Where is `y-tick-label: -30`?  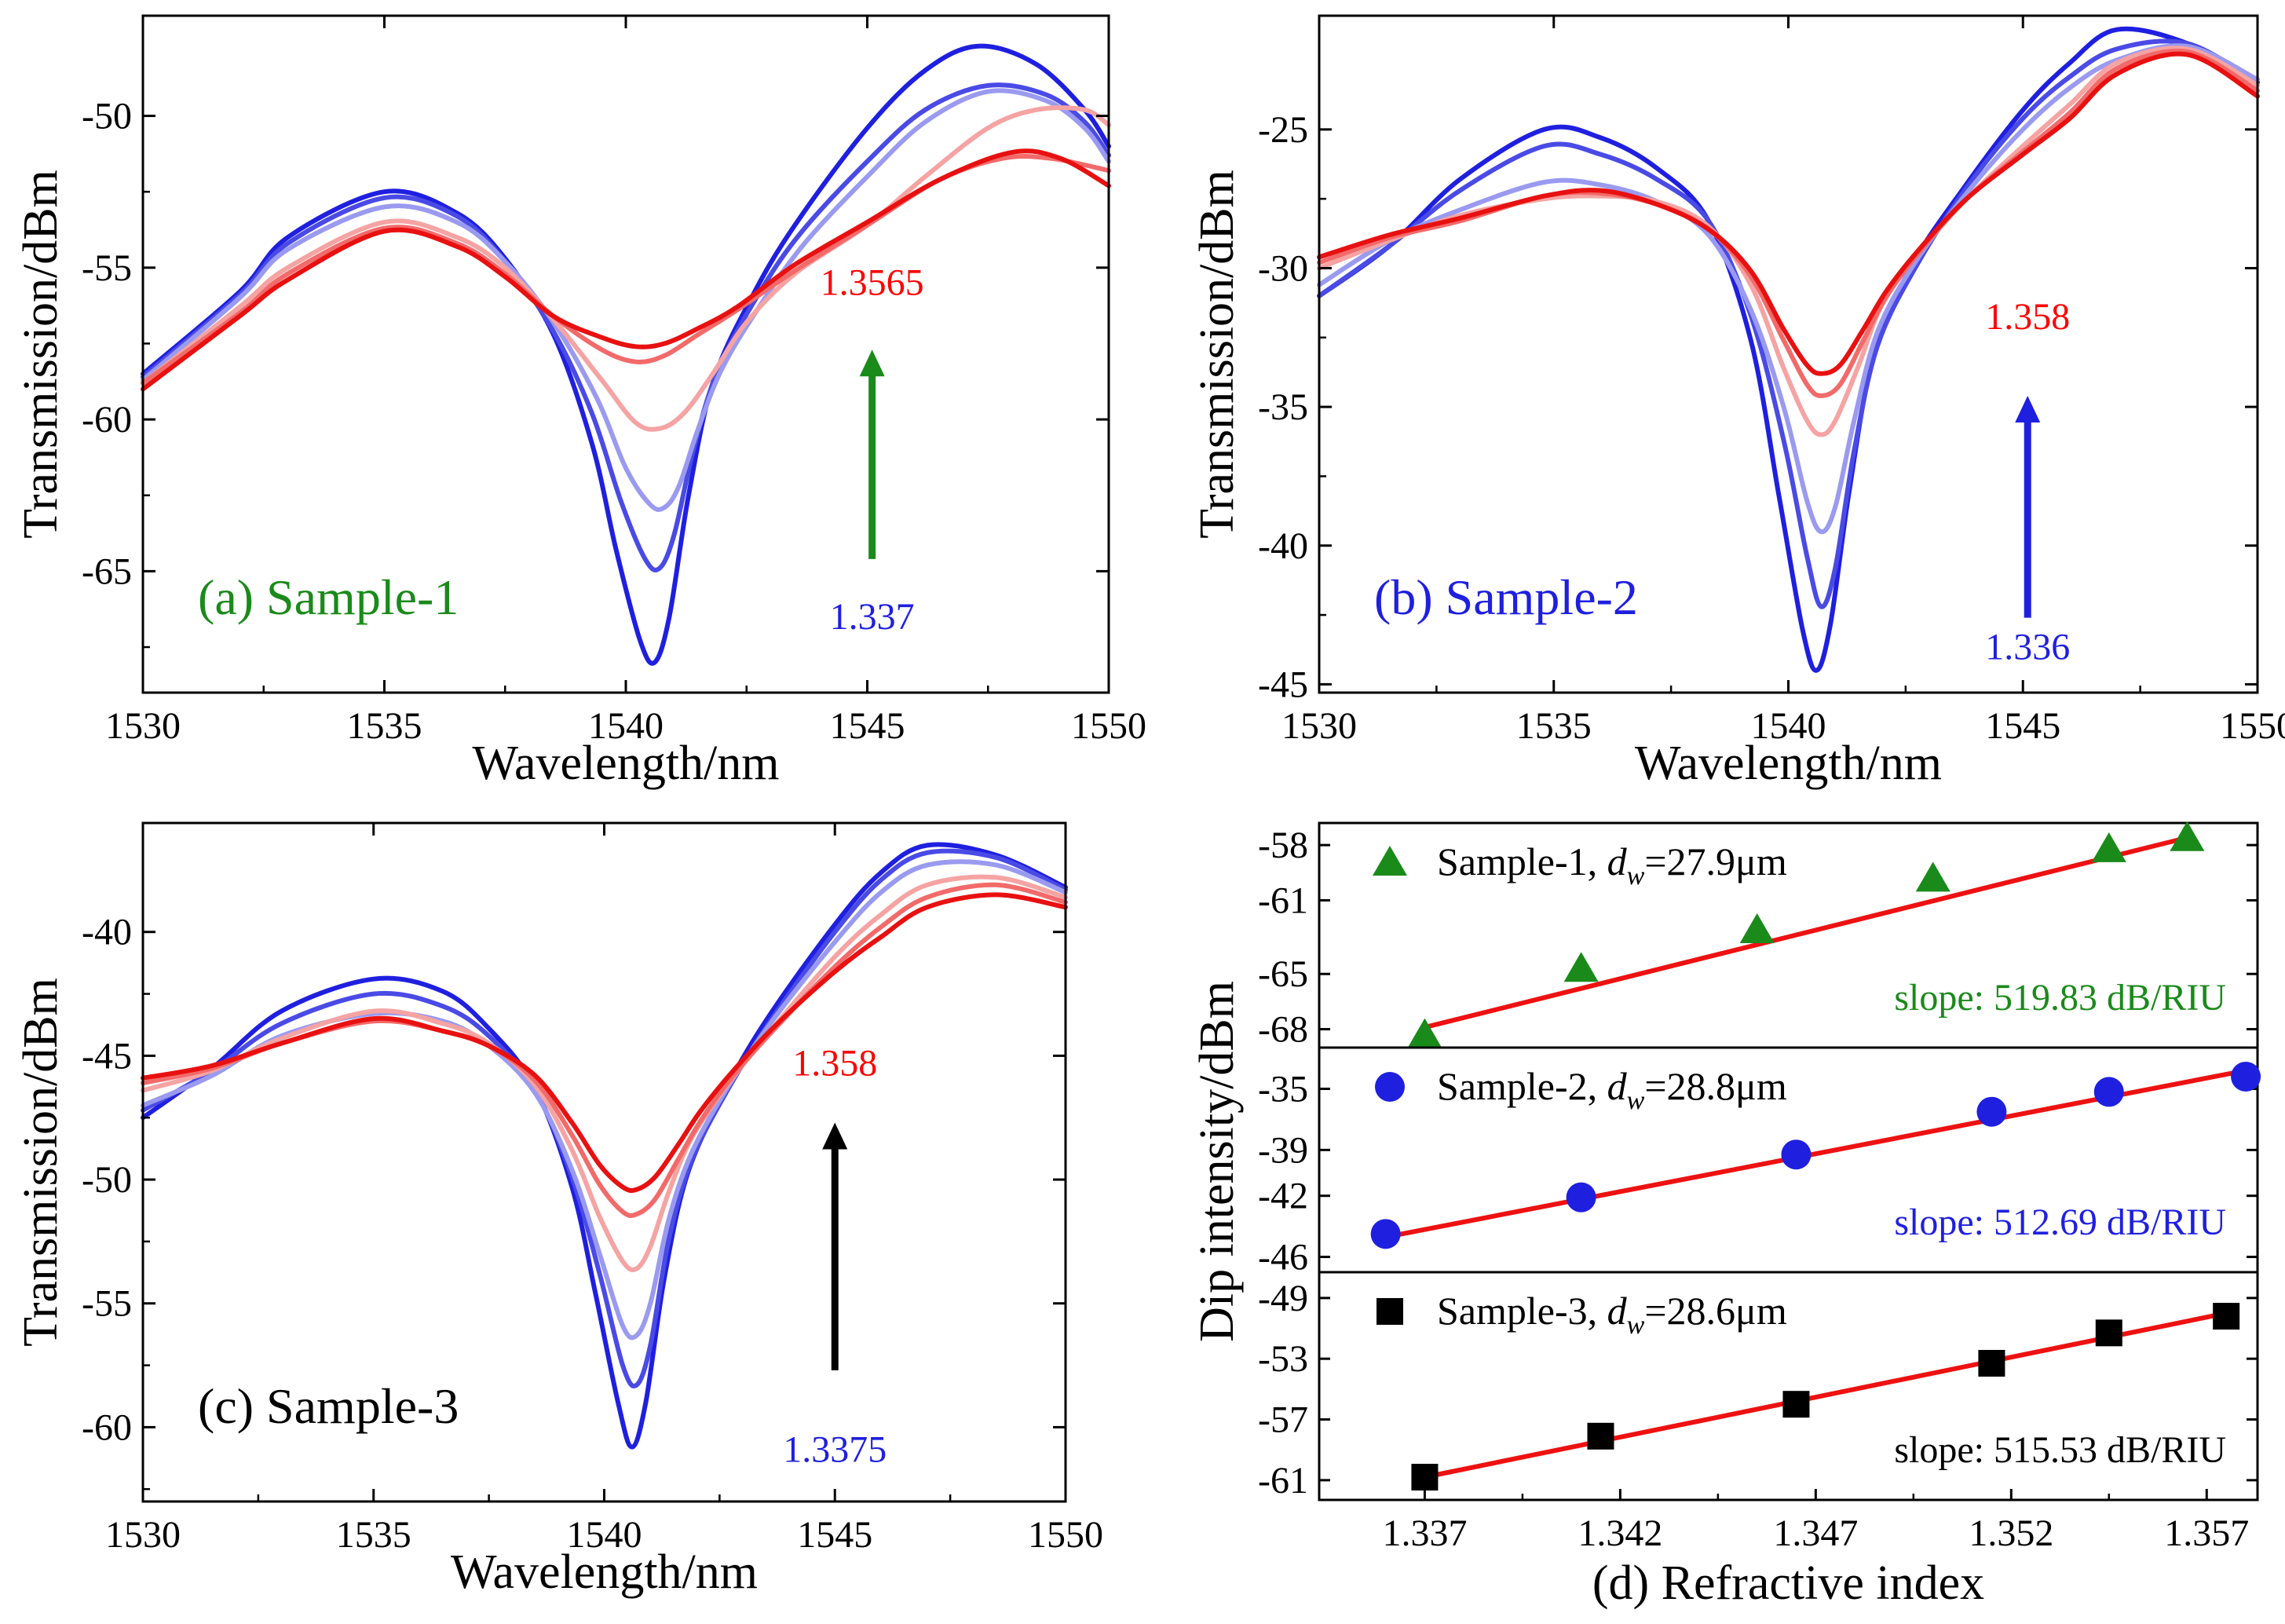 y-tick-label: -30 is located at coordinates (1283, 268).